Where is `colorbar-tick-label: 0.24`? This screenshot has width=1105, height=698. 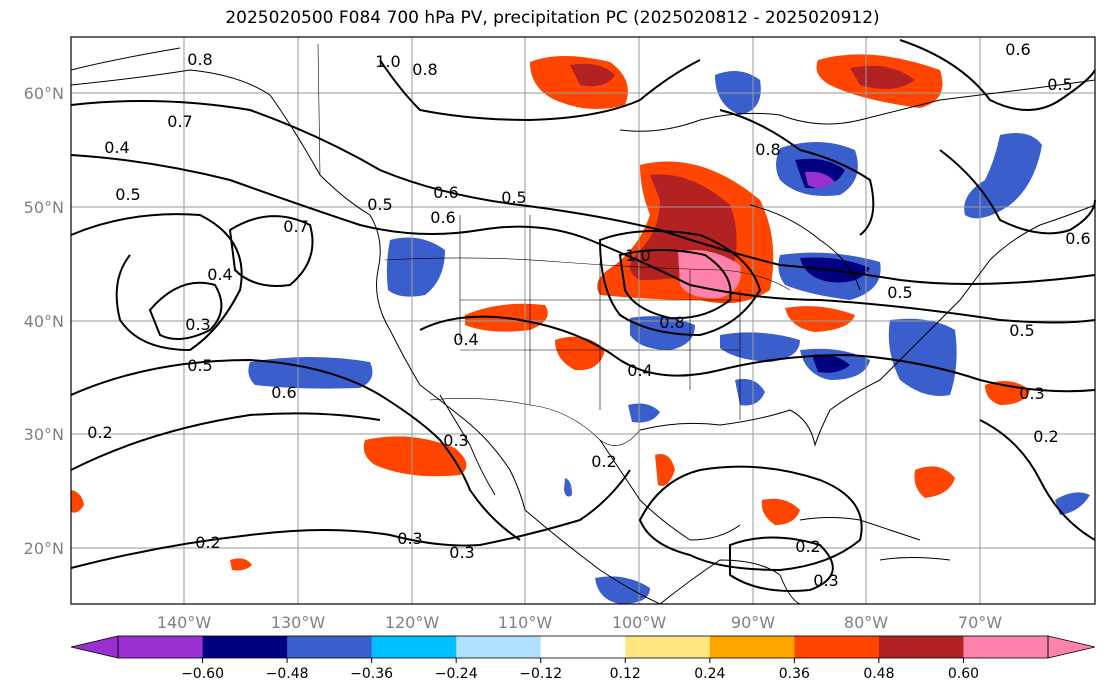
colorbar-tick-label: 0.24 is located at coordinates (709, 674).